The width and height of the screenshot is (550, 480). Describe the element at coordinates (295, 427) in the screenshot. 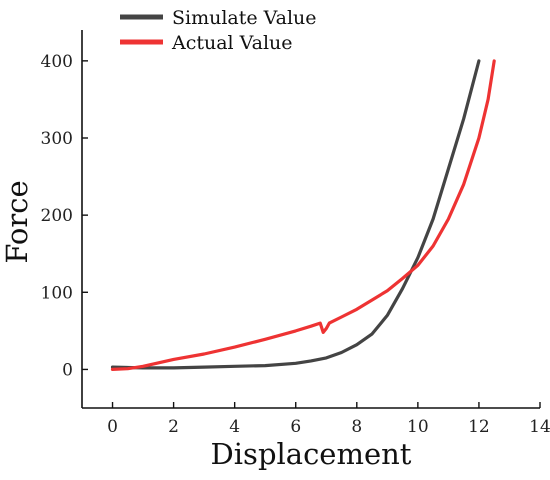

I see `x-tick-label: 6` at that location.